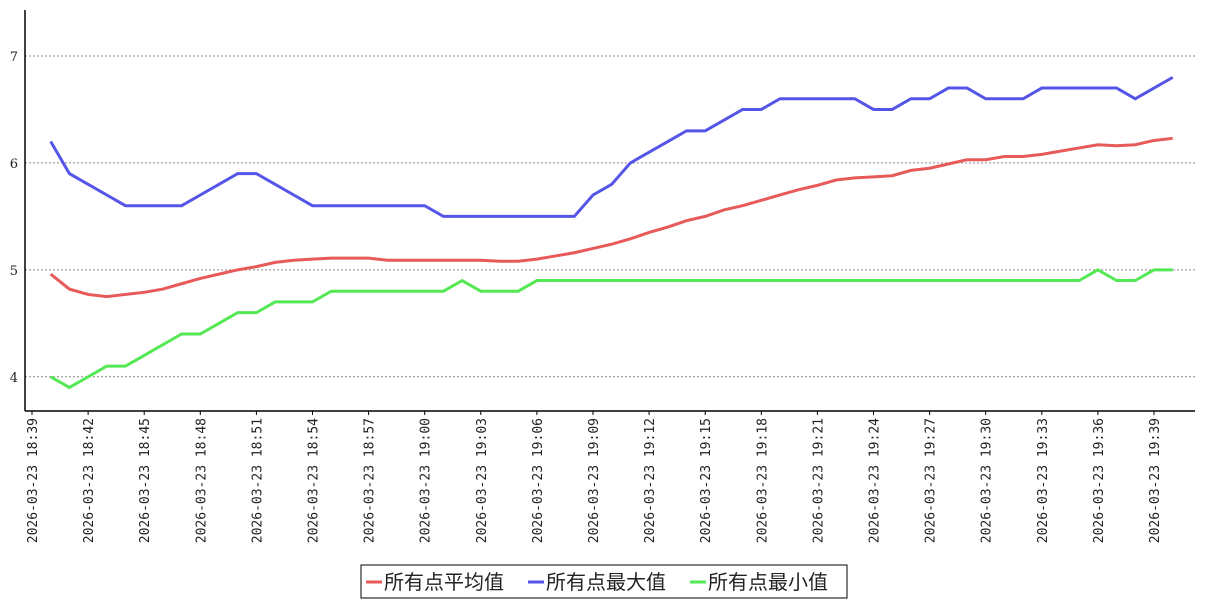  What do you see at coordinates (145, 480) in the screenshot?
I see `x-tick-label: 2026-03-23 18:45` at bounding box center [145, 480].